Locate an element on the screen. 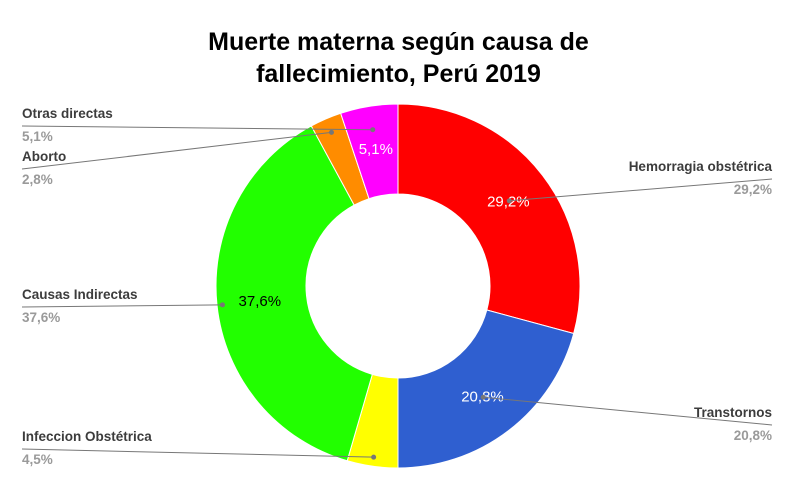 This screenshot has width=797, height=493. slice-causas-indirectas is located at coordinates (294, 293).